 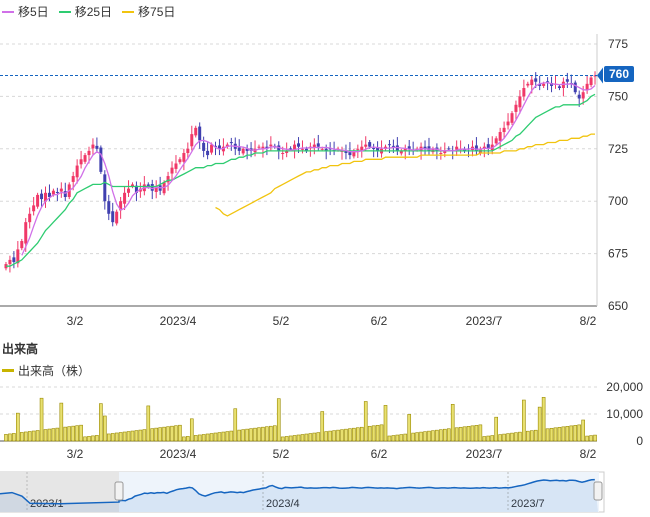 What do you see at coordinates (59, 492) in the screenshot?
I see `navigator-mask` at bounding box center [59, 492].